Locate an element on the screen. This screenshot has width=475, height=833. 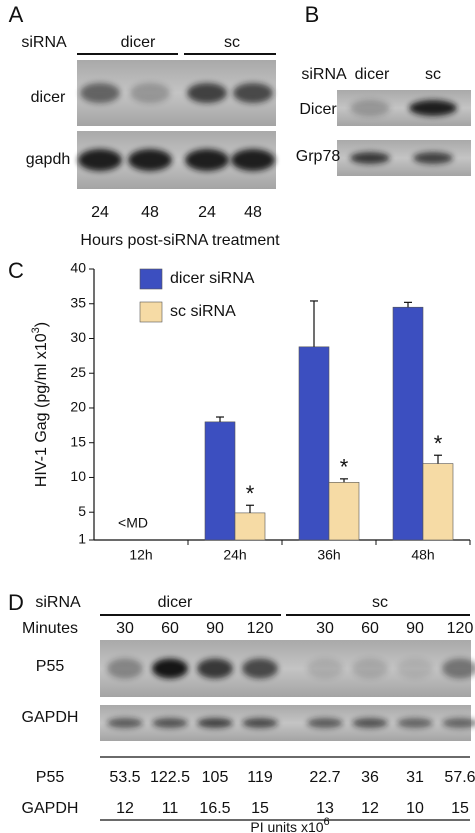
footer-text: PI units x10 is located at coordinates (286, 826).